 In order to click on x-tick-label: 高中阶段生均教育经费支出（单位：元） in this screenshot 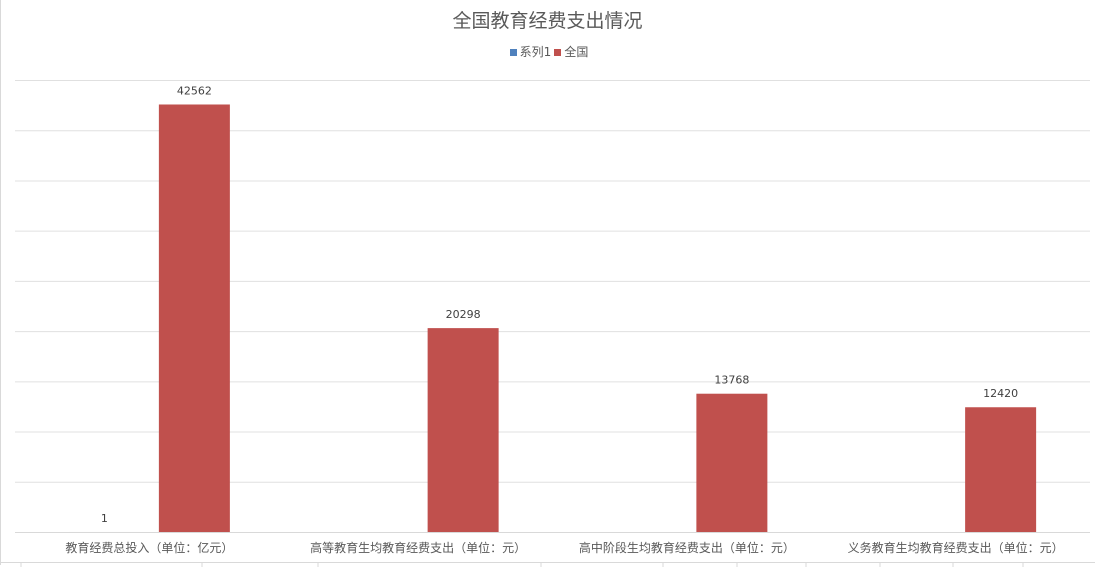, I will do `click(687, 547)`.